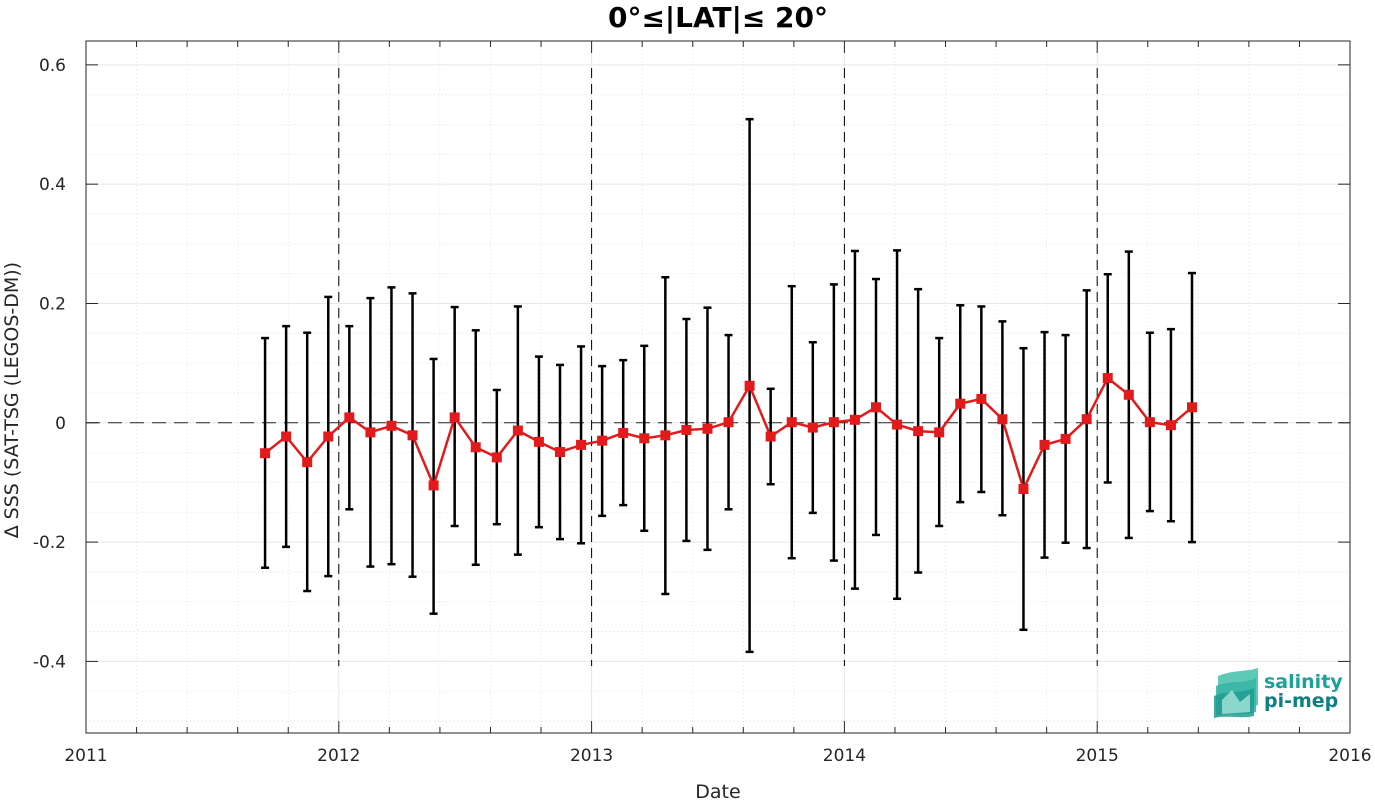 The image size is (1375, 801). I want to click on logo-text-salinity: salinity, so click(1303, 682).